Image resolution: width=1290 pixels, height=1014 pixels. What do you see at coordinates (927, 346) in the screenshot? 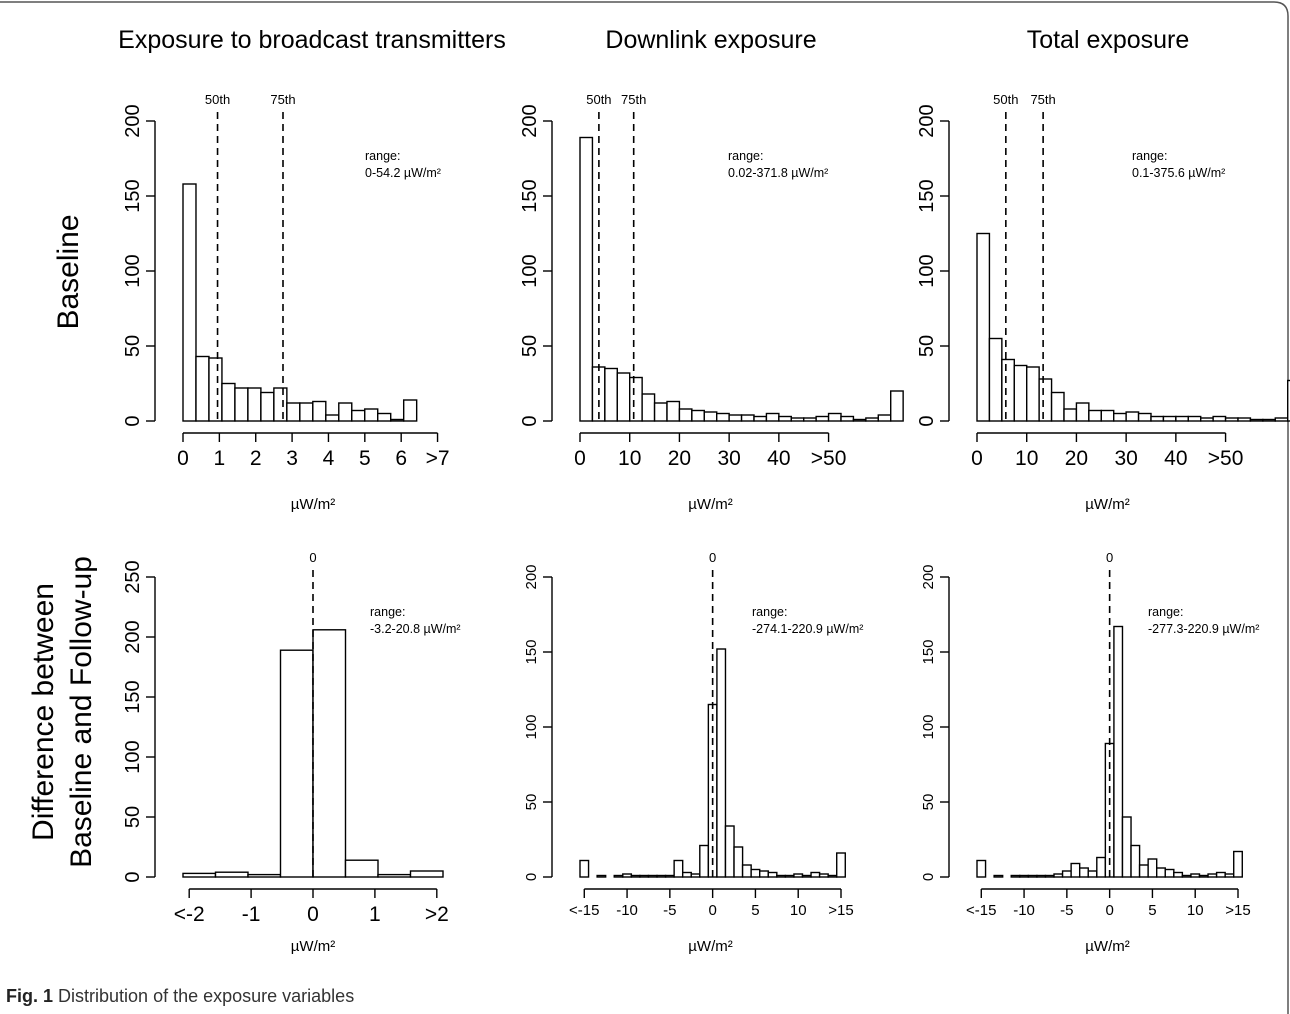
I see `y-tick-label: 50` at bounding box center [927, 346].